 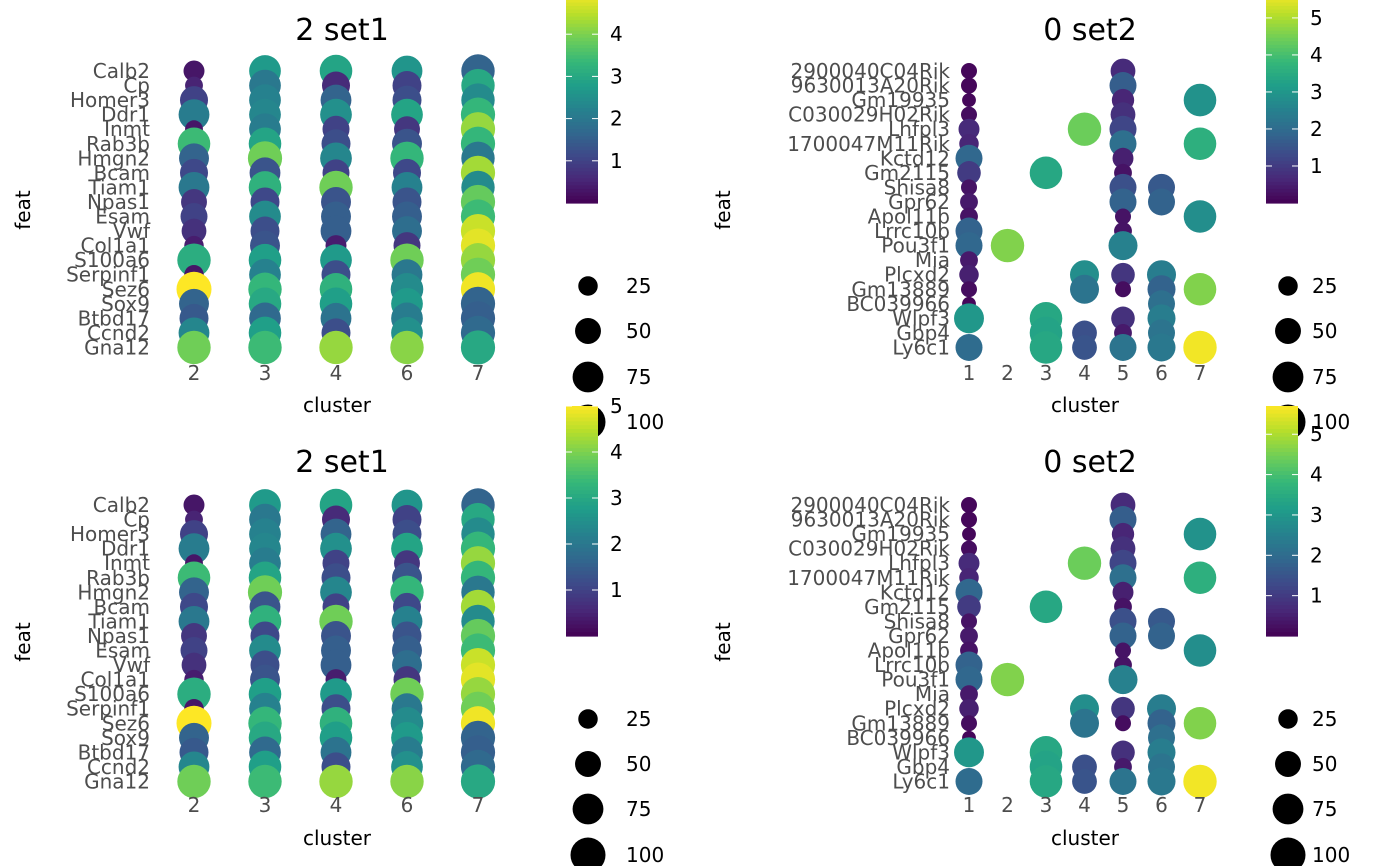 I want to click on y-tick-label: Npas1, so click(x=118, y=636).